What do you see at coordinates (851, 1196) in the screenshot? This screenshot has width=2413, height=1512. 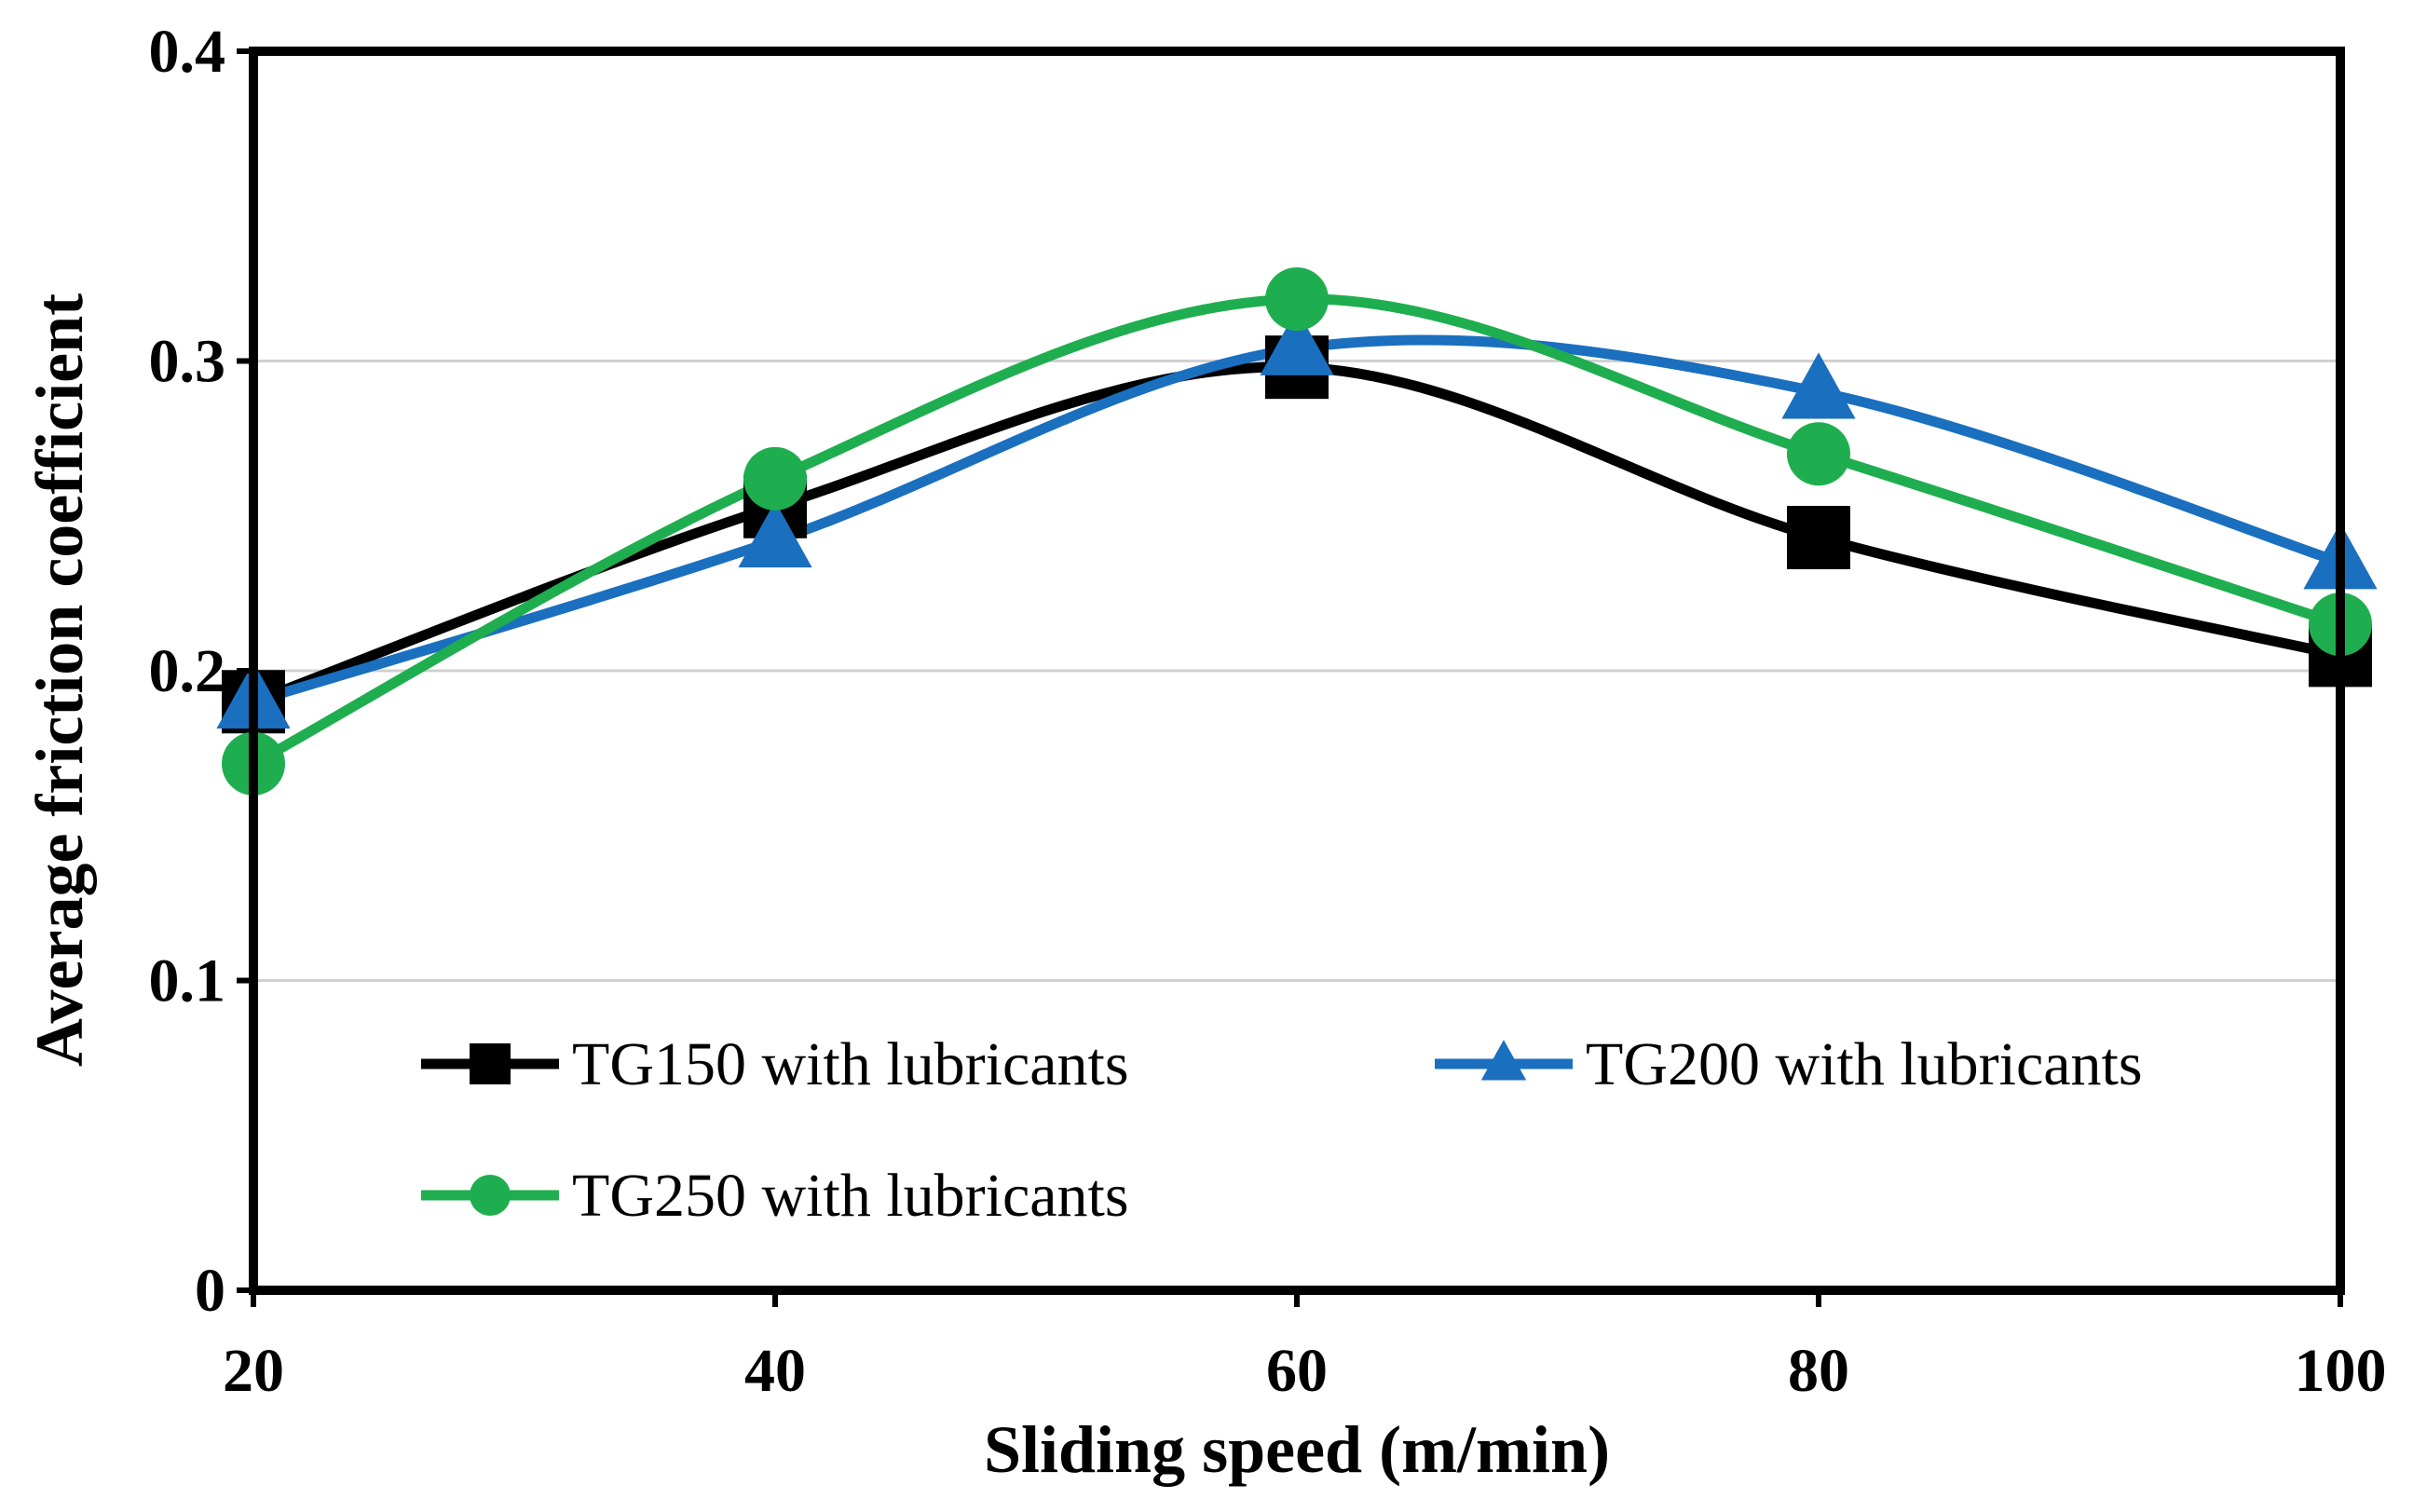 I see `legend-label: TG250 with lubricants` at bounding box center [851, 1196].